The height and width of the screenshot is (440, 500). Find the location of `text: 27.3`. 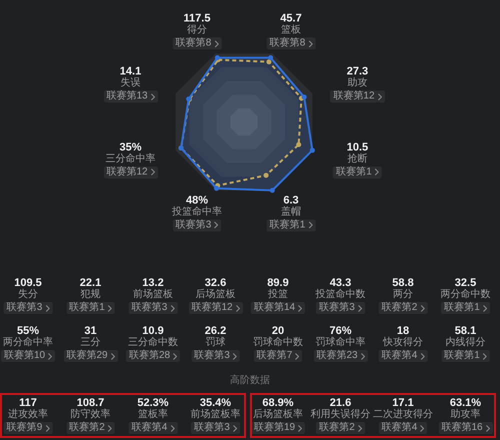

text: 27.3 is located at coordinates (357, 72).